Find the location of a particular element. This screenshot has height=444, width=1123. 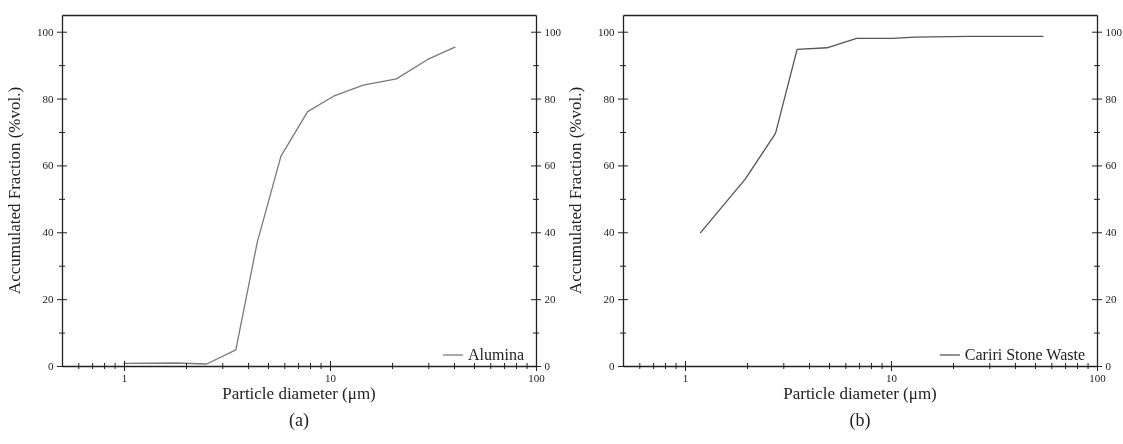

legend-label: Alumina is located at coordinates (496, 354).